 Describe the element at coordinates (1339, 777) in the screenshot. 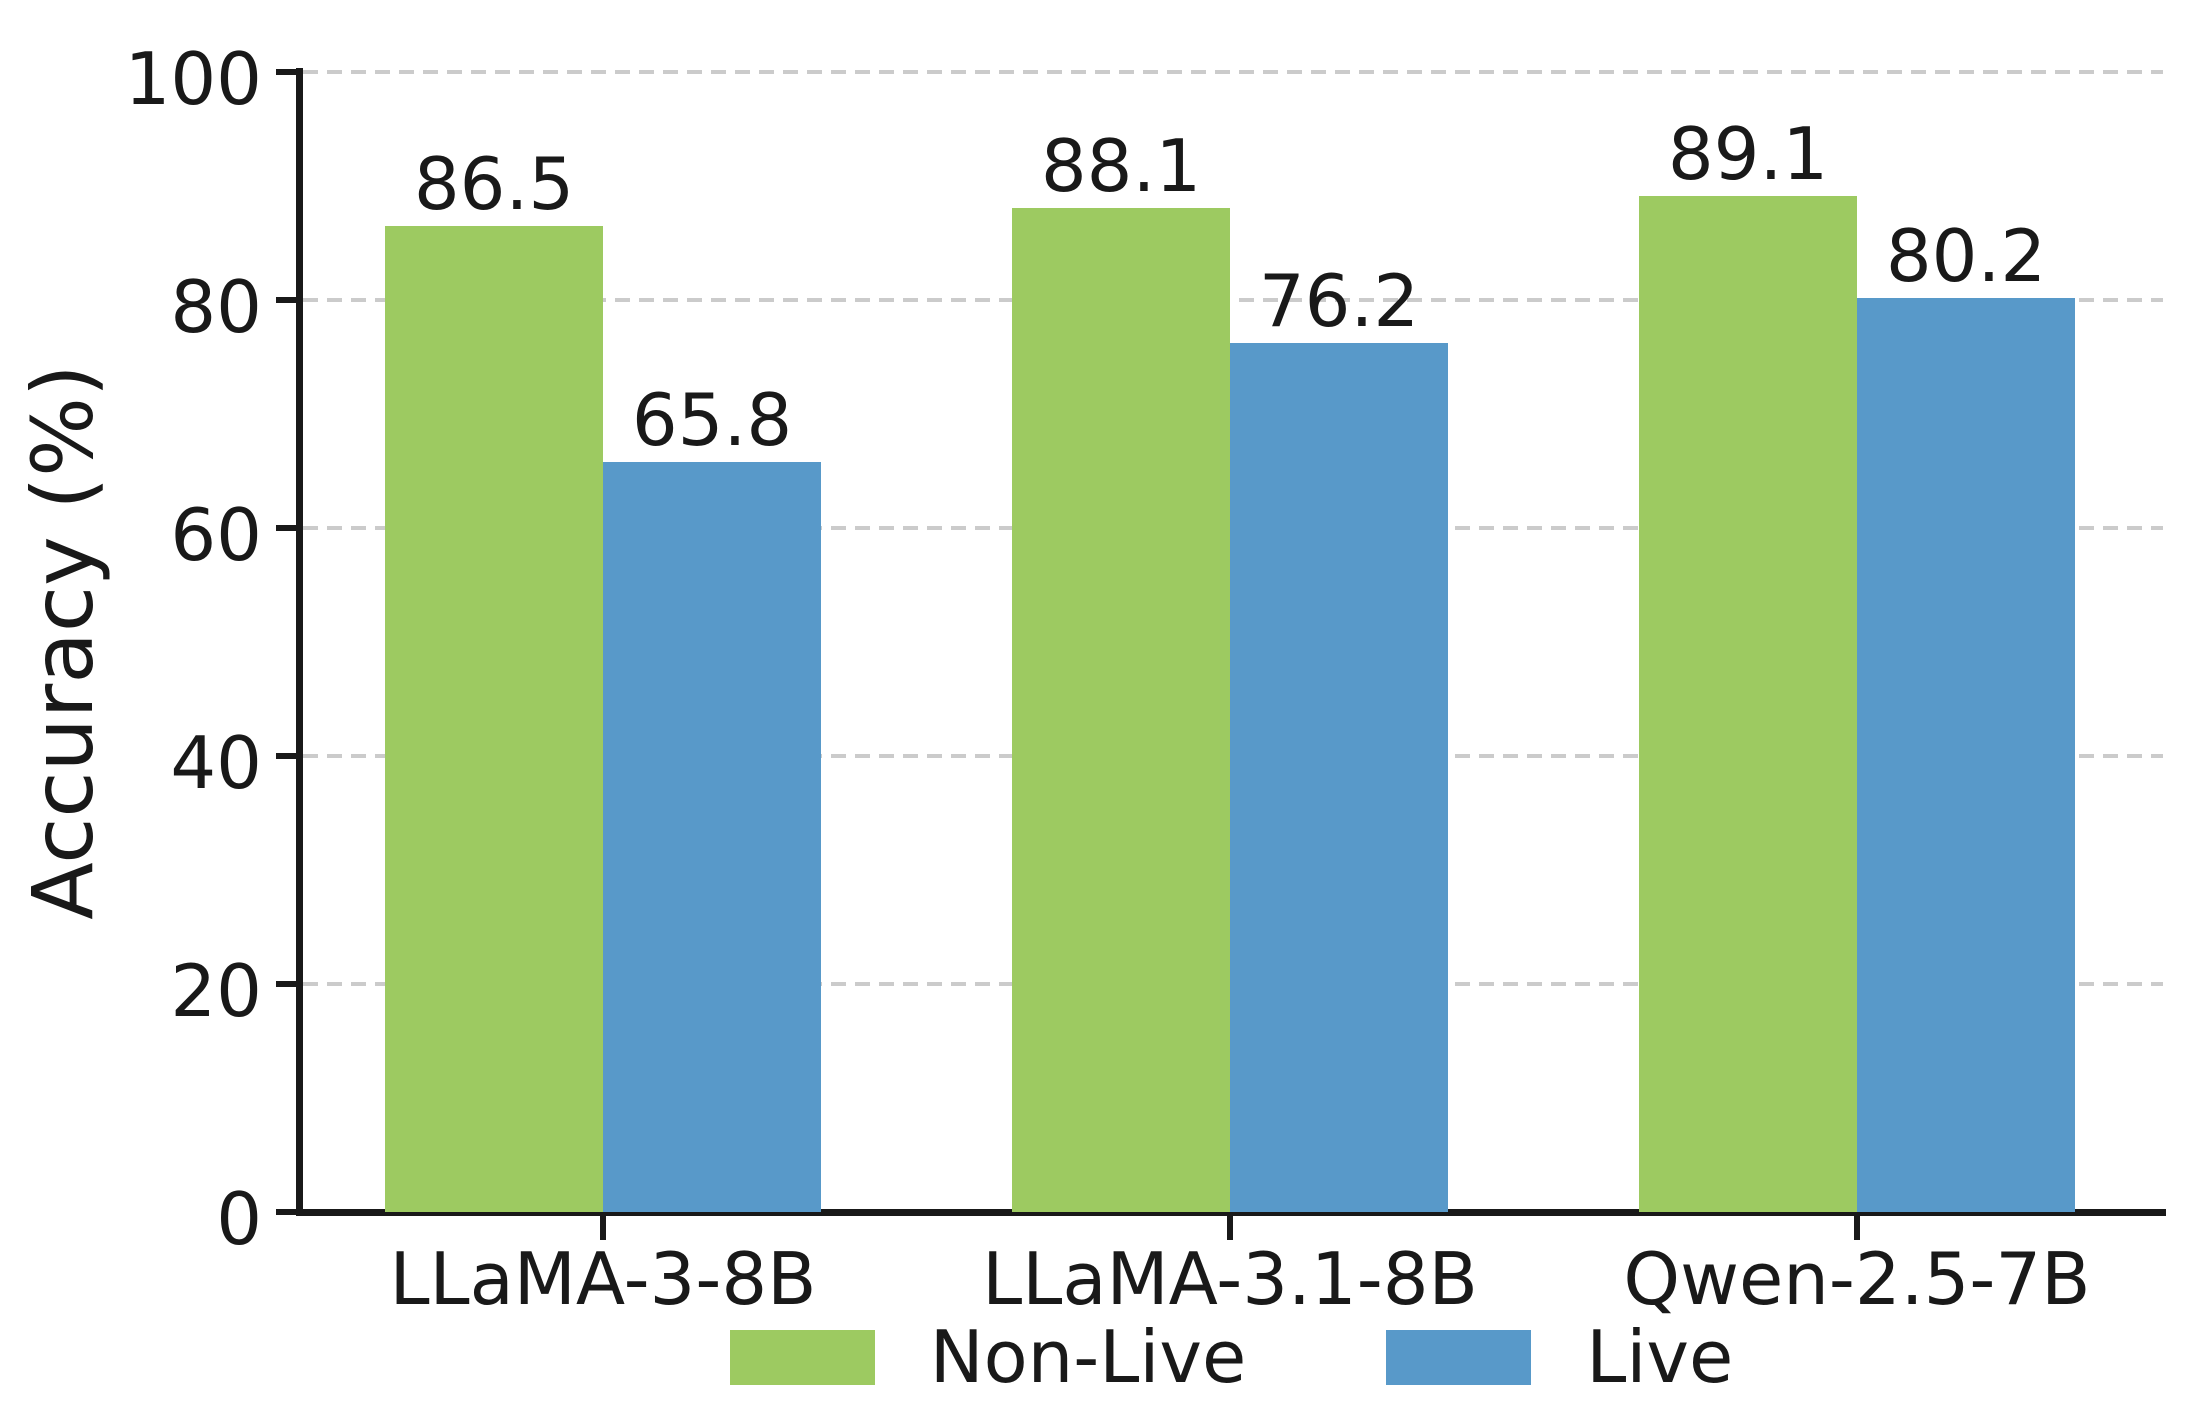

I see `bar-live-llama-3-1-8b` at that location.